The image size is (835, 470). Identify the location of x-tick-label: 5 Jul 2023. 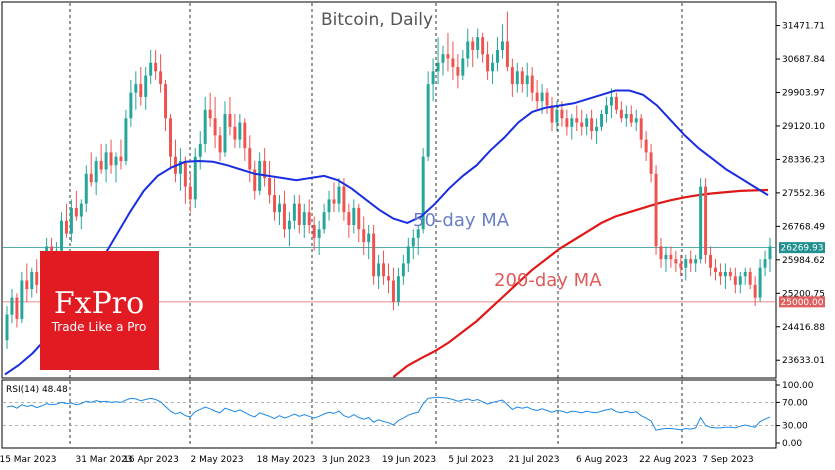
(470, 460).